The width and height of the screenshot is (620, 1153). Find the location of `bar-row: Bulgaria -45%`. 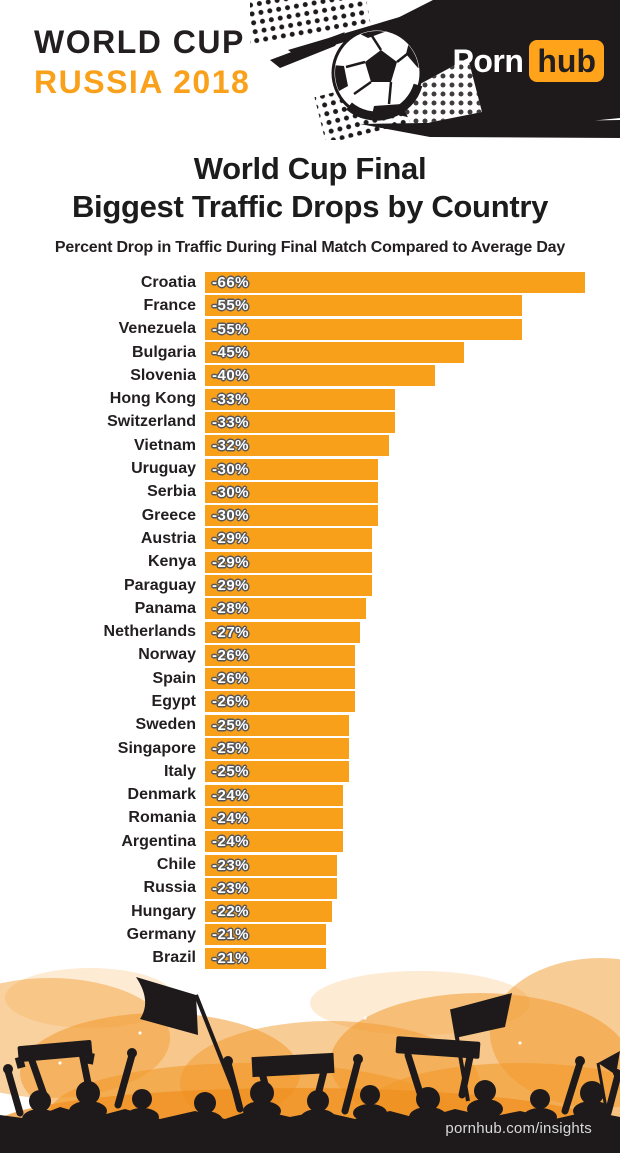

bar-row: Bulgaria -45% is located at coordinates (310, 352).